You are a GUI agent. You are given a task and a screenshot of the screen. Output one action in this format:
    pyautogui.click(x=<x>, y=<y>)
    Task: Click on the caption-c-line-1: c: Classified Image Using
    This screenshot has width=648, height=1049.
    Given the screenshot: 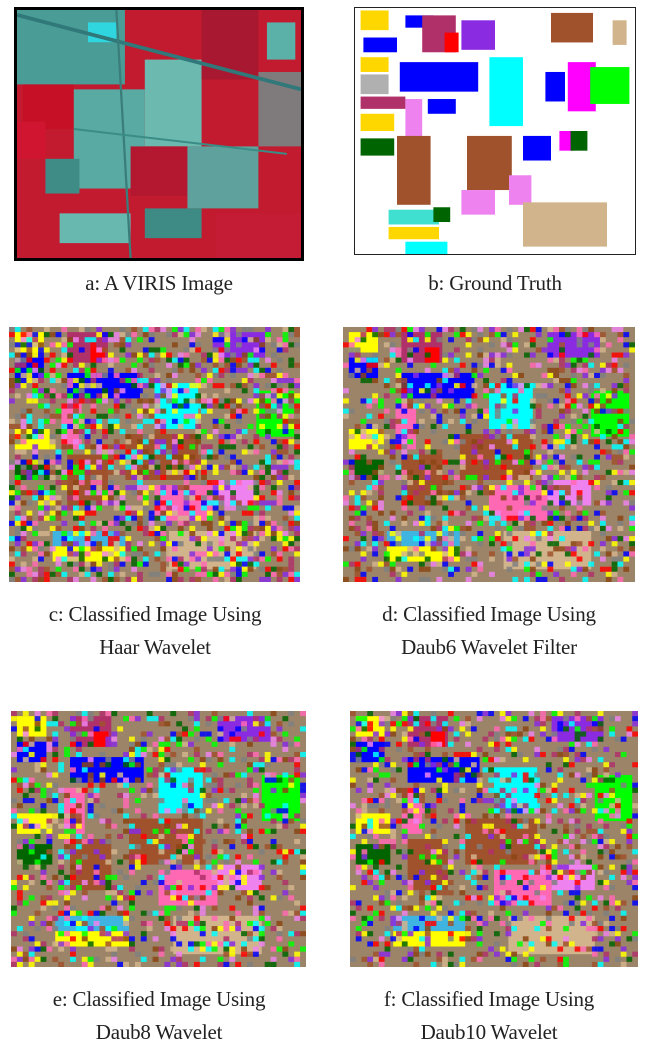 What is the action you would take?
    pyautogui.click(x=155, y=614)
    